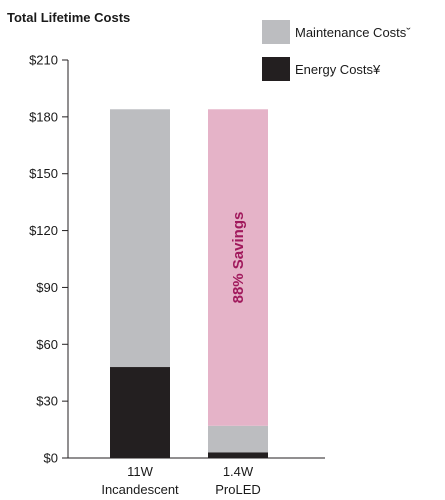 The width and height of the screenshot is (445, 500). I want to click on legend: Maintenance Costsˇ Energy Costs¥, so click(336, 50).